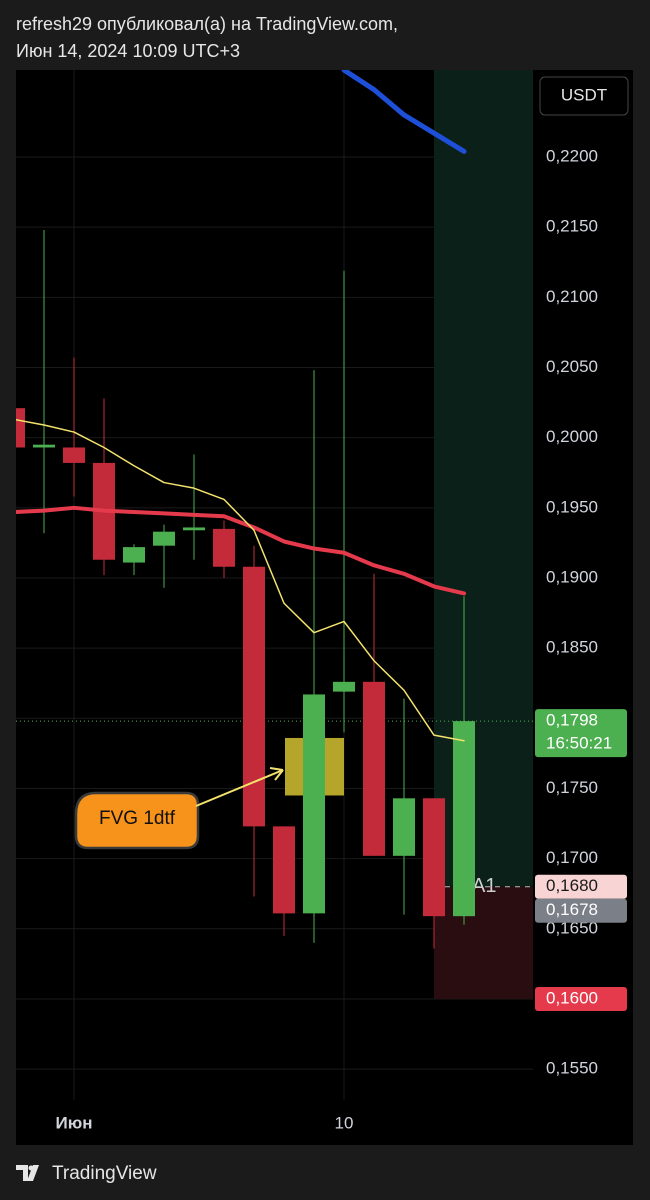 This screenshot has height=1200, width=650. Describe the element at coordinates (572, 927) in the screenshot. I see `y-tick-label: 0,1650` at that location.